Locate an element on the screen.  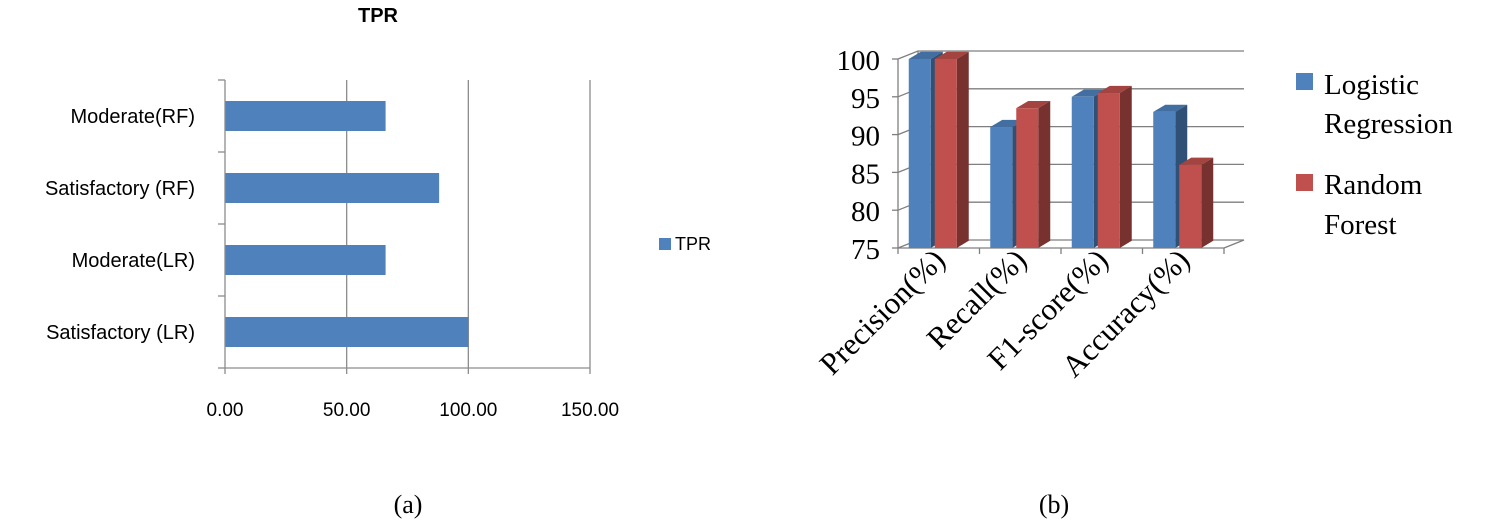
chart-b-y-tick-label: 85 is located at coordinates (865, 174).